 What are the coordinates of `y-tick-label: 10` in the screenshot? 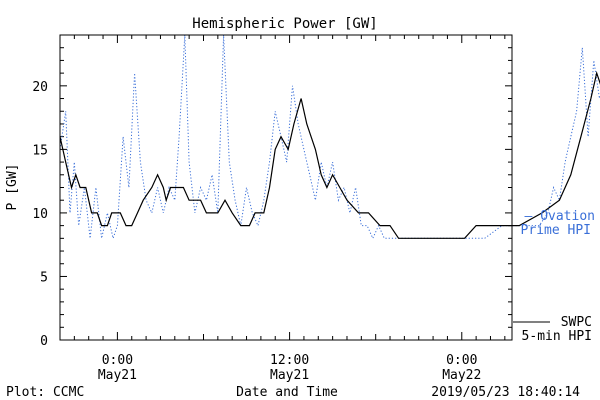 It's located at (40, 214).